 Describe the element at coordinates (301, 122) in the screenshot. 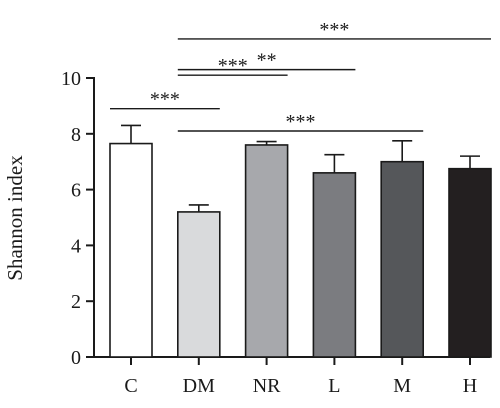

I see `significance-label-4: ***` at that location.